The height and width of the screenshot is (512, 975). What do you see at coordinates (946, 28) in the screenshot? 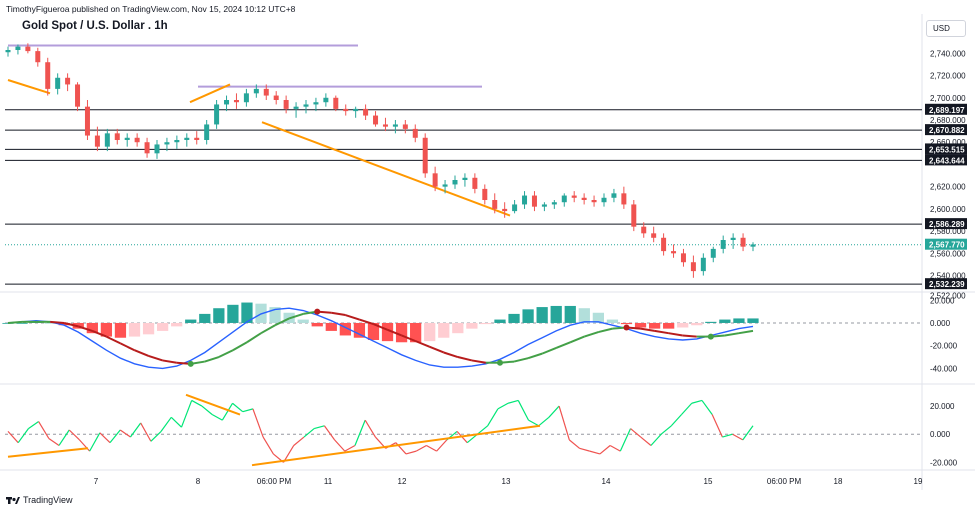
I see `currency-selector: USD` at bounding box center [946, 28].